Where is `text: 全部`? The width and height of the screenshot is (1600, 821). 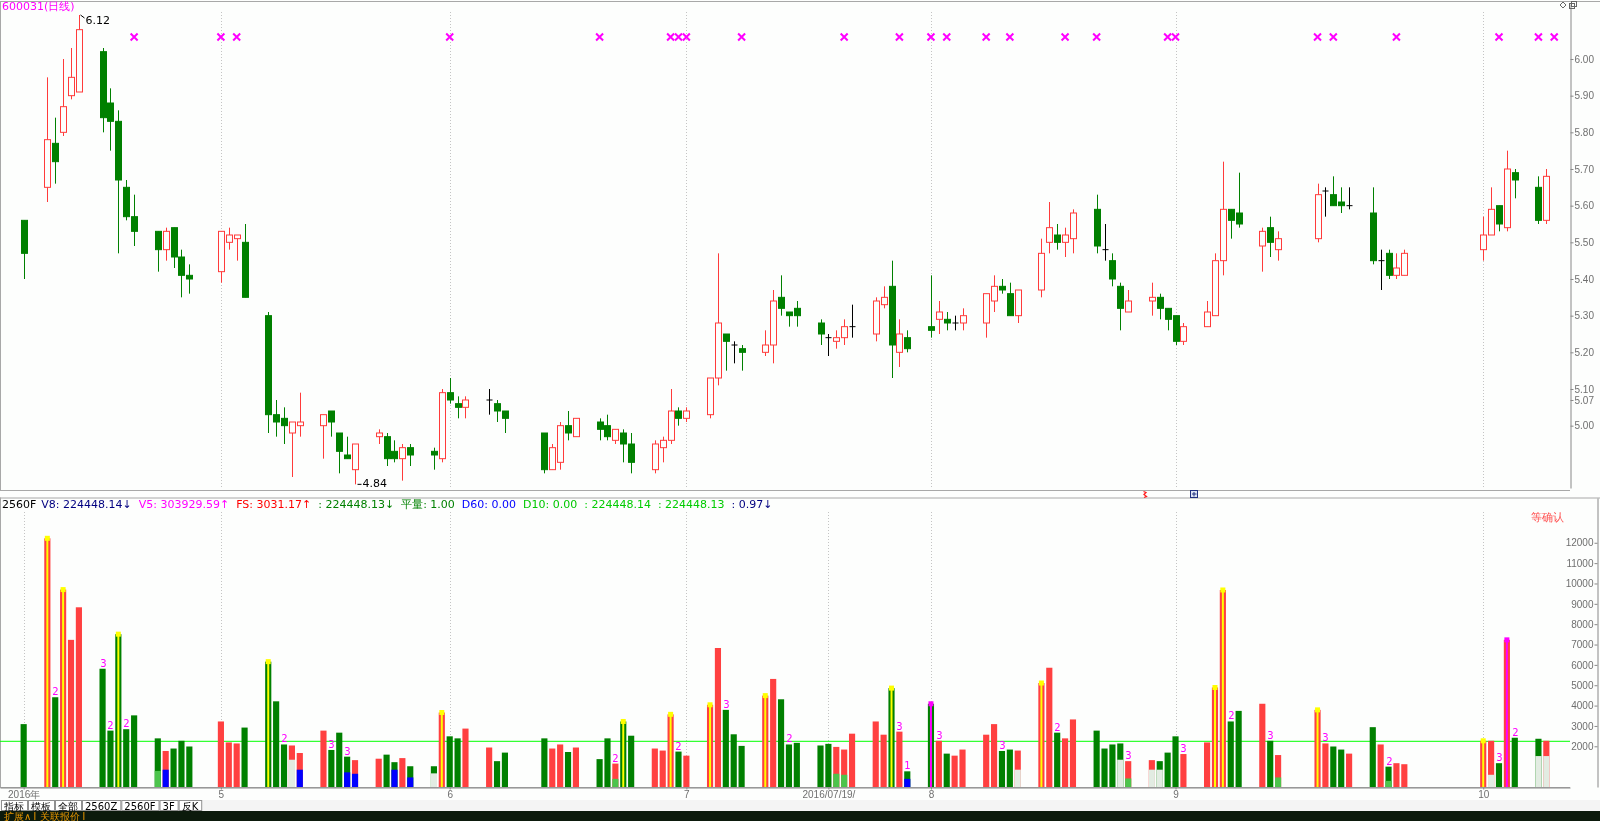
text: 全部 is located at coordinates (68, 806).